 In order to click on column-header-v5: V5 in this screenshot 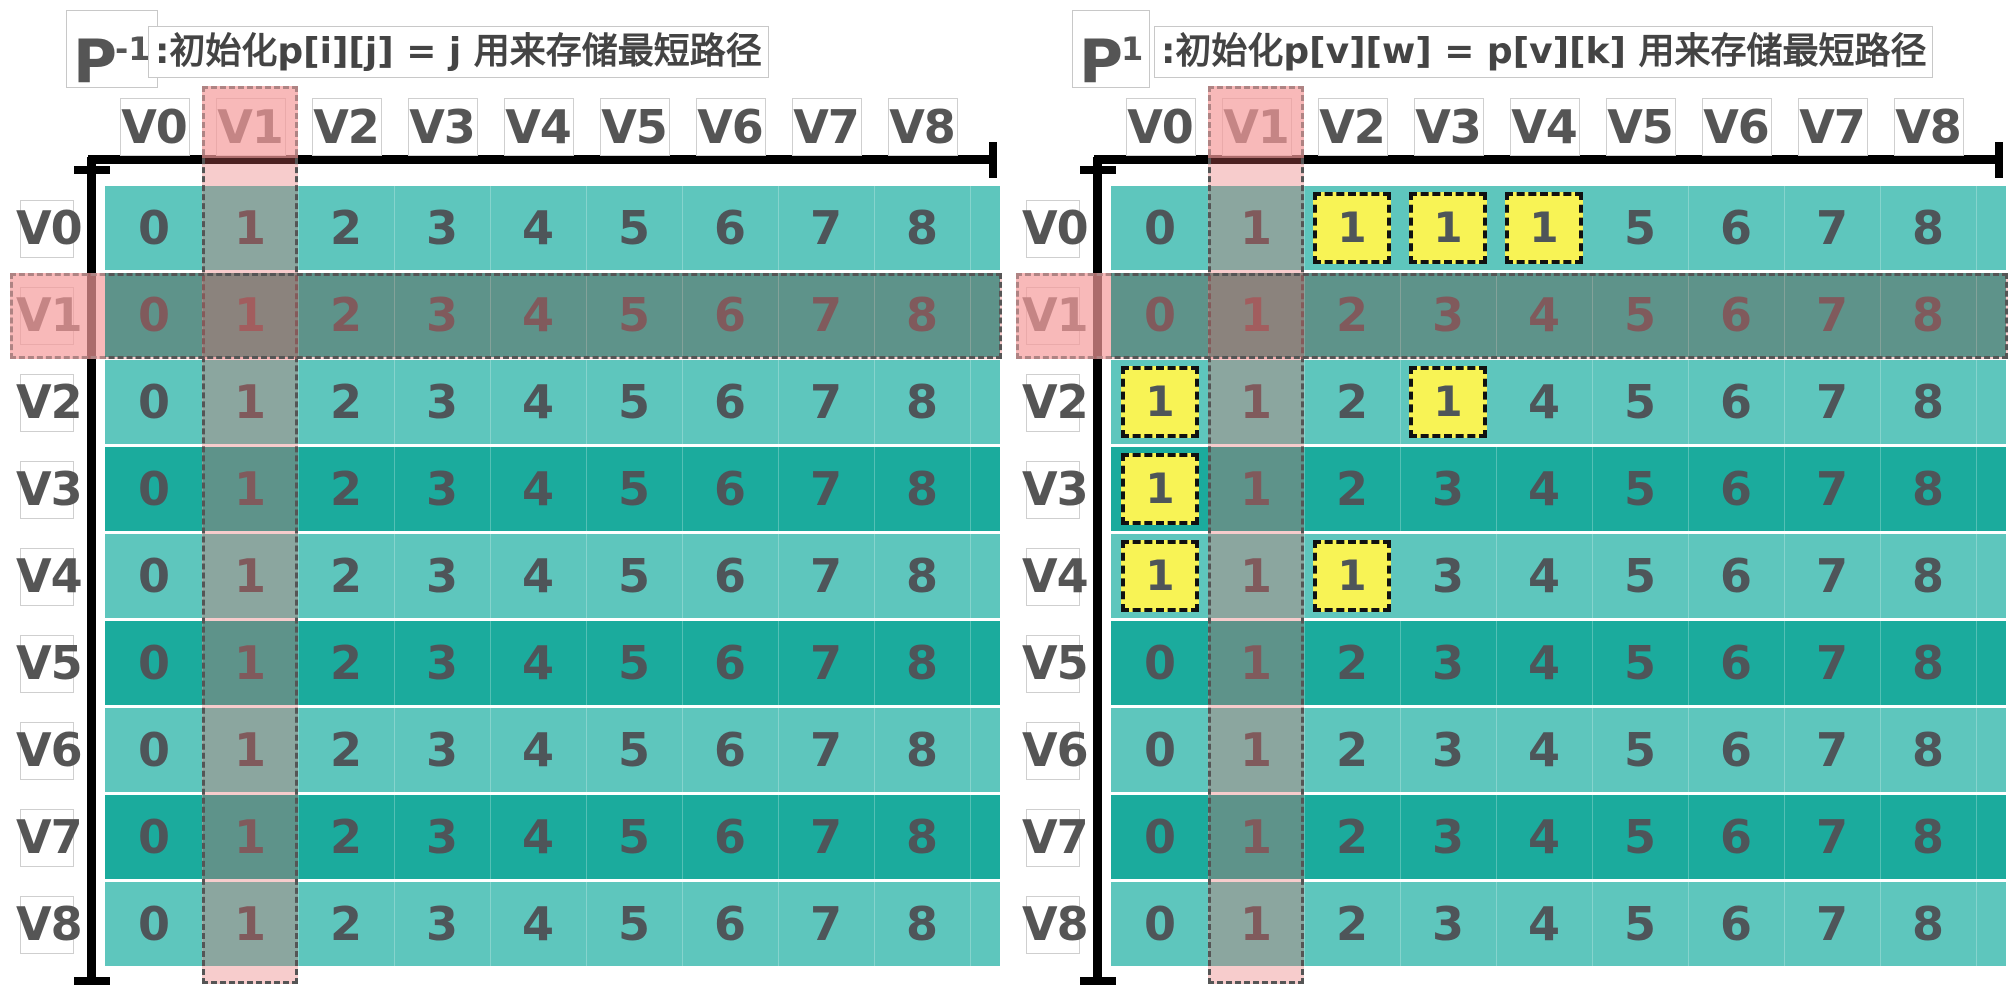, I will do `click(634, 127)`.